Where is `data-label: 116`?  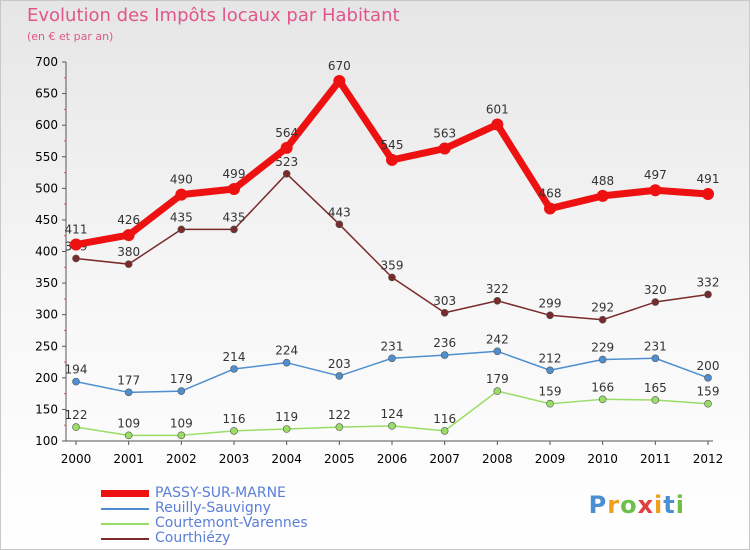
data-label: 116 is located at coordinates (444, 419).